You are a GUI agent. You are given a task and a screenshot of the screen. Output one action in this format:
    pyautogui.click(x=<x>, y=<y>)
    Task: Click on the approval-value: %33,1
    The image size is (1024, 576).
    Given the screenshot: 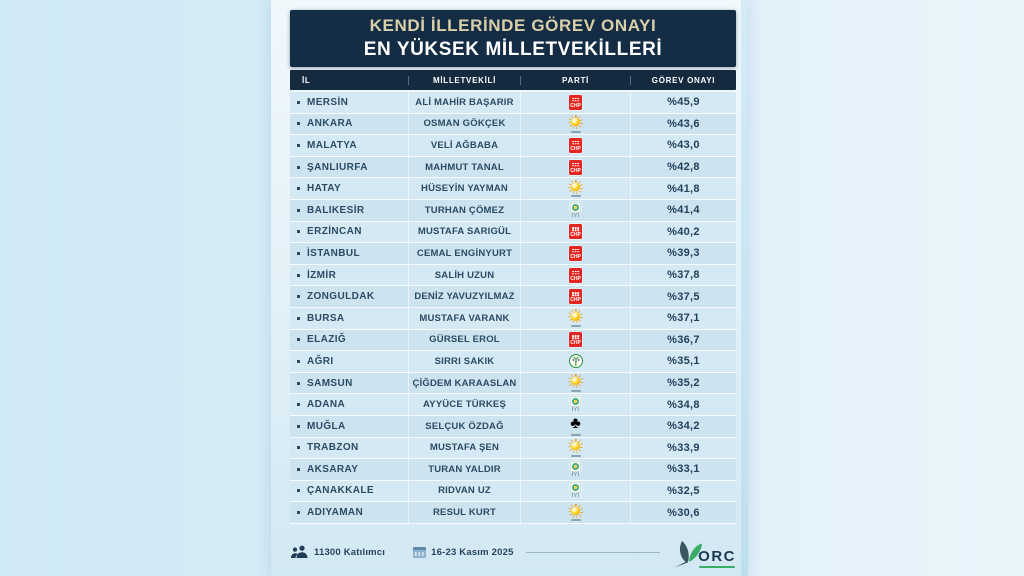 What is the action you would take?
    pyautogui.click(x=683, y=469)
    